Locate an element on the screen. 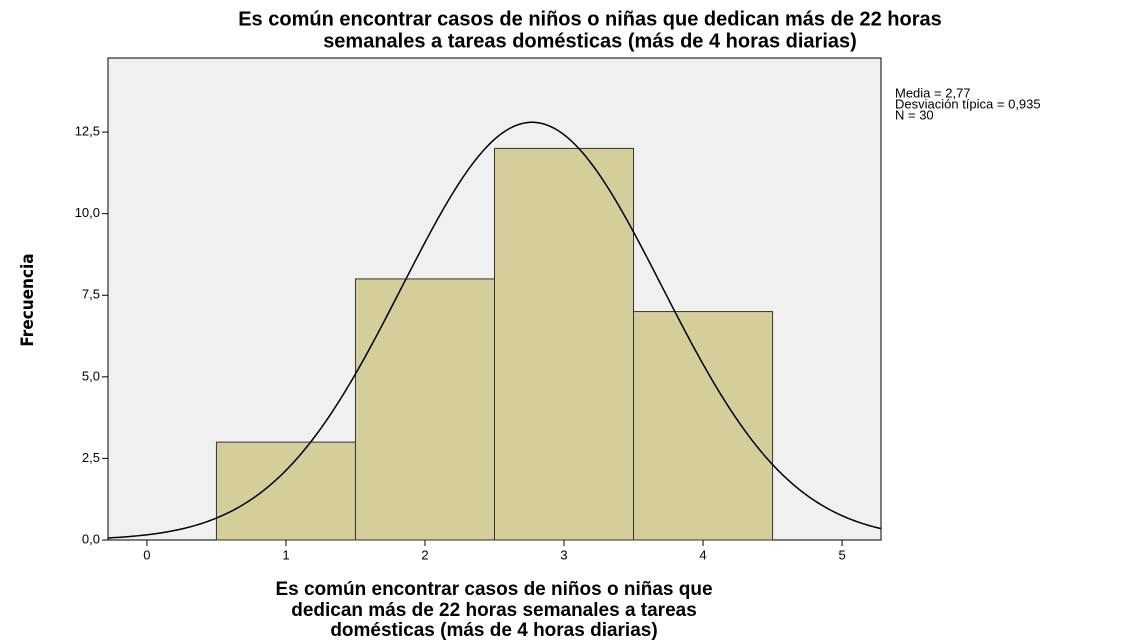 The width and height of the screenshot is (1135, 641). y-tick-label: 0,0 is located at coordinates (91, 538).